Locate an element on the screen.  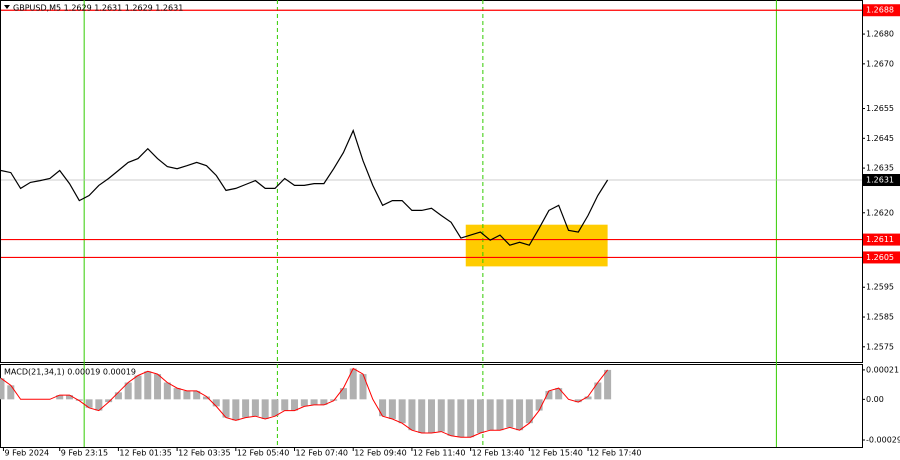
panel-title: GBPUSD,M5 1.2629 1.2631 1.2629 1.2631 is located at coordinates (98, 8).